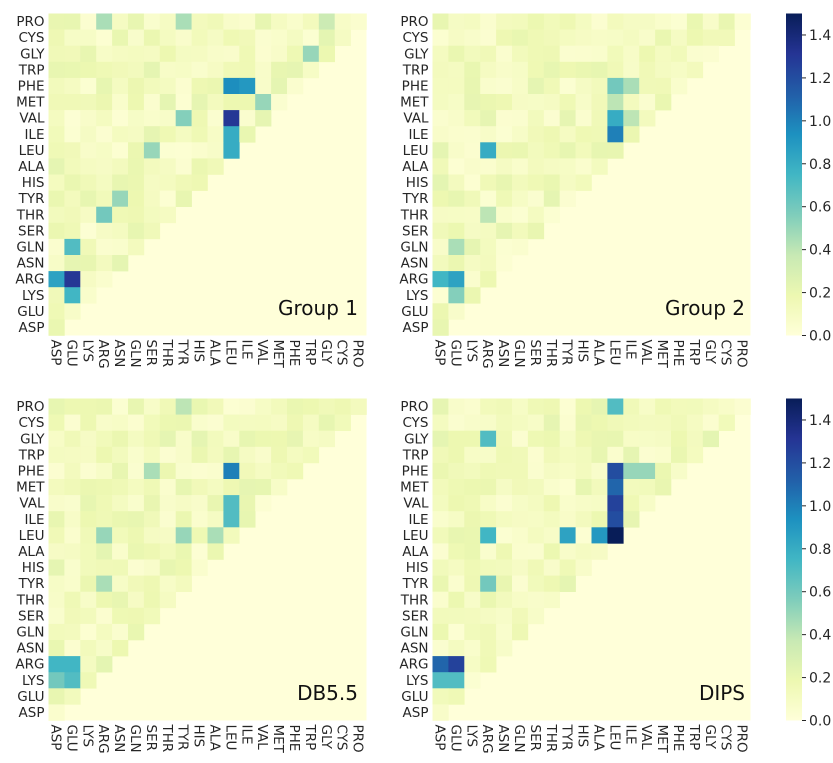 The image size is (833, 763). What do you see at coordinates (415, 616) in the screenshot?
I see `y-tick-label: SER` at bounding box center [415, 616].